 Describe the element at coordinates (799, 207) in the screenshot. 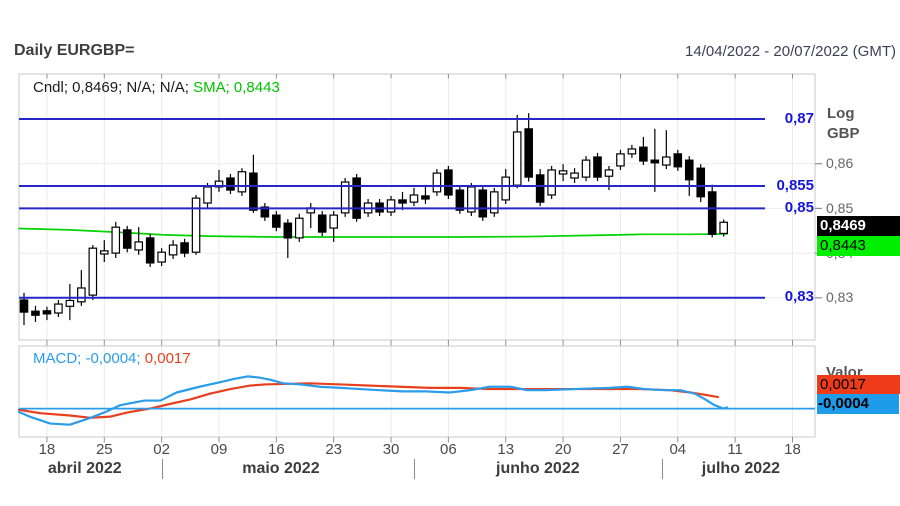

I see `hline-price-label: 0,85` at that location.